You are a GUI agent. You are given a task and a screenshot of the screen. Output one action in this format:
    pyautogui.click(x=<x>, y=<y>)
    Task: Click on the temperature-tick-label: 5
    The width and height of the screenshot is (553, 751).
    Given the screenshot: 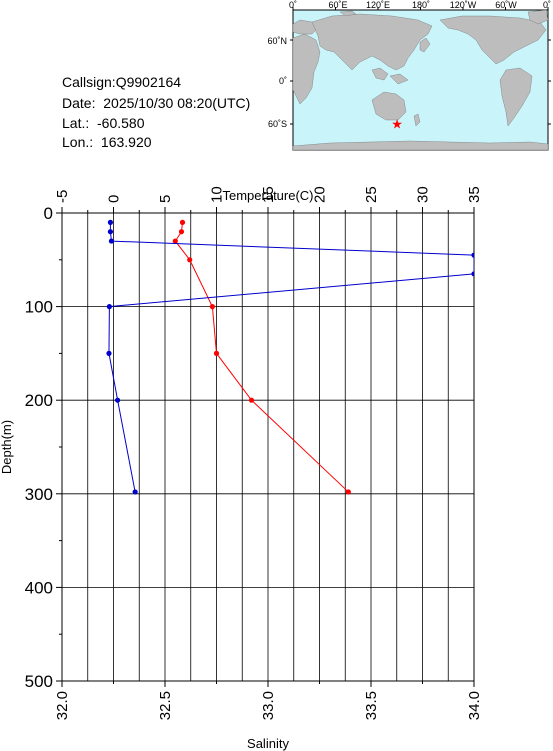 What is the action you would take?
    pyautogui.click(x=165, y=199)
    